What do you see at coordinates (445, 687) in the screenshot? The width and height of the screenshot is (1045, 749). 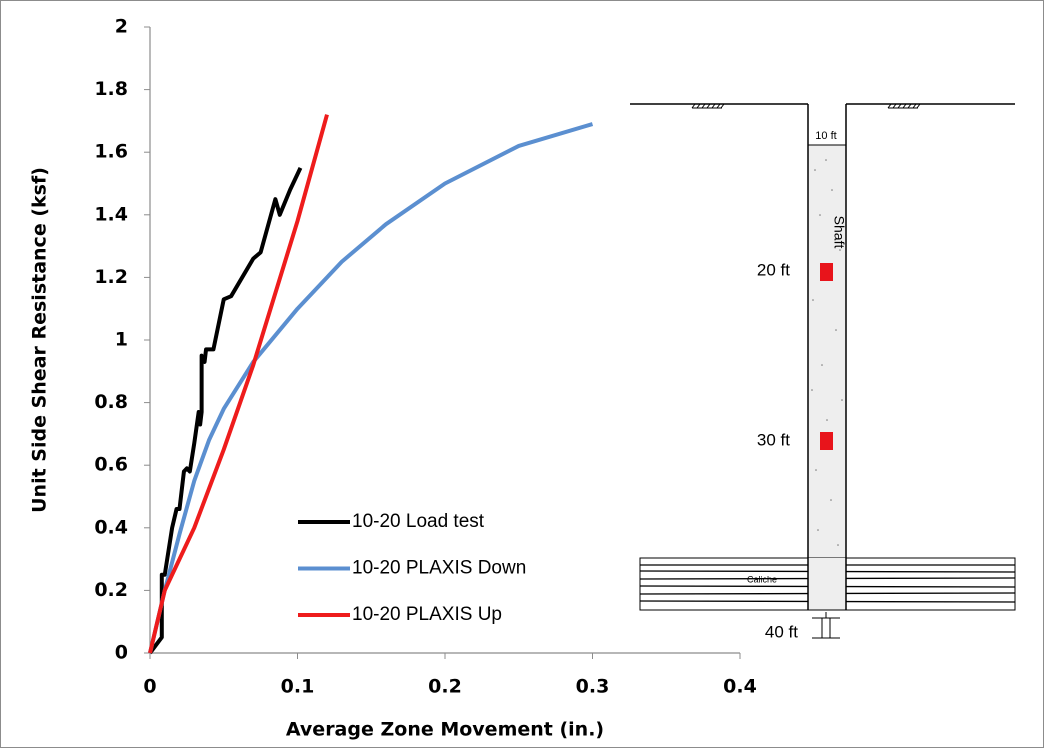 I see `x-tick-label: 0.2` at bounding box center [445, 687].